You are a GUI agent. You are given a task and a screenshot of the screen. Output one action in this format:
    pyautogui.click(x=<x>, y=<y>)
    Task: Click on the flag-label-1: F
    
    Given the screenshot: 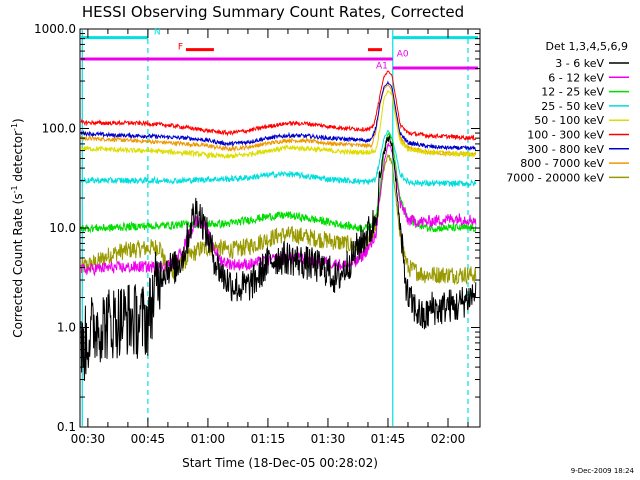 What is the action you would take?
    pyautogui.click(x=180, y=48)
    